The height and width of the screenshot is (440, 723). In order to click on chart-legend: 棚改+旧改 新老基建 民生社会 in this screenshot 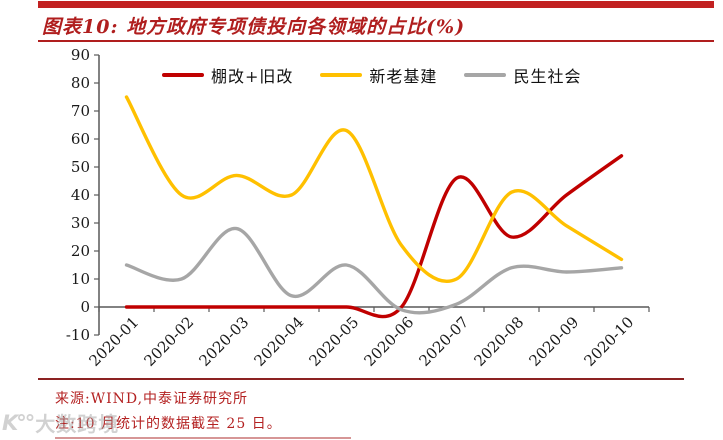, I will do `click(371, 75)`.